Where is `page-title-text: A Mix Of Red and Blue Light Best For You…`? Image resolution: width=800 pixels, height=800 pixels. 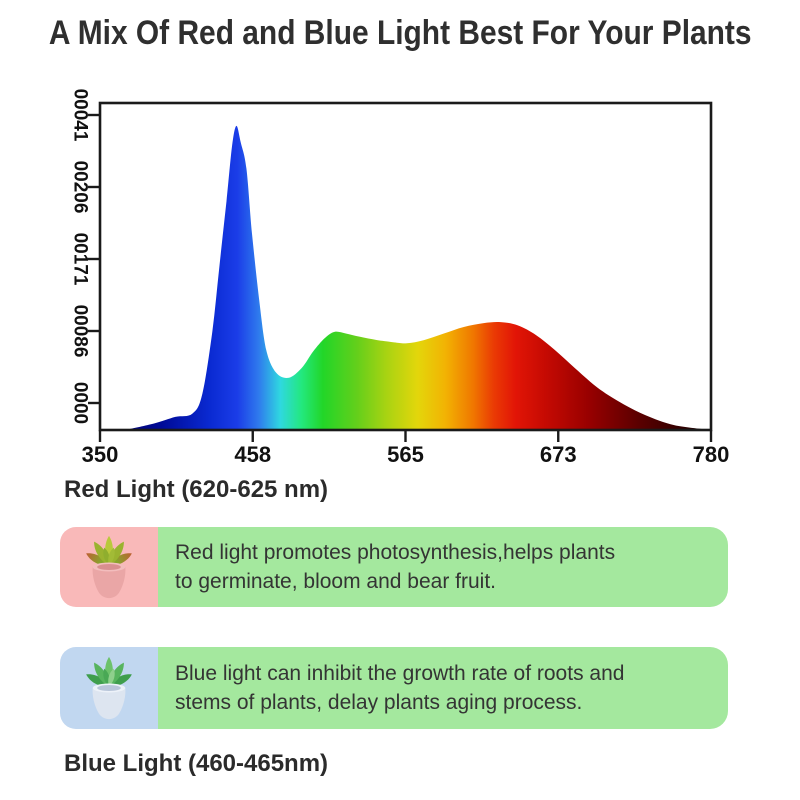 page-title-text: A Mix Of Red and Blue Light Best For You… is located at coordinates (400, 33).